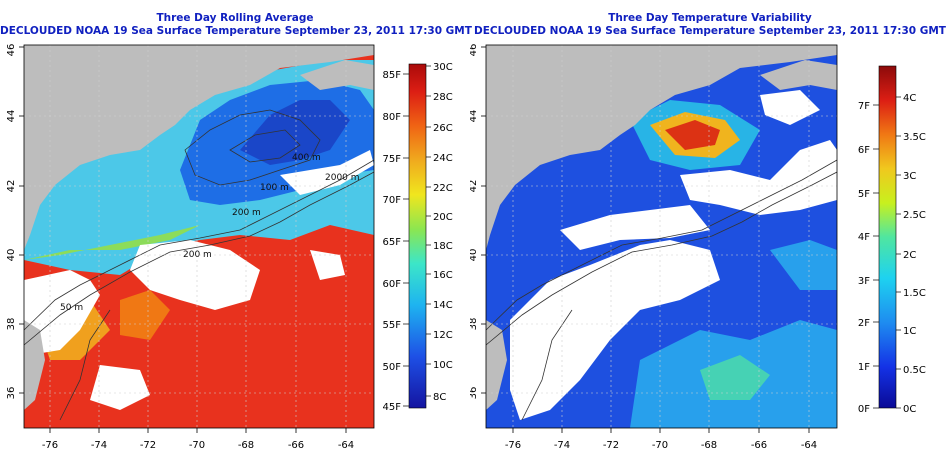 This screenshot has height=475, width=950. I want to click on left-y-axis: 36 38 40 42 44 46, so click(11, 222).